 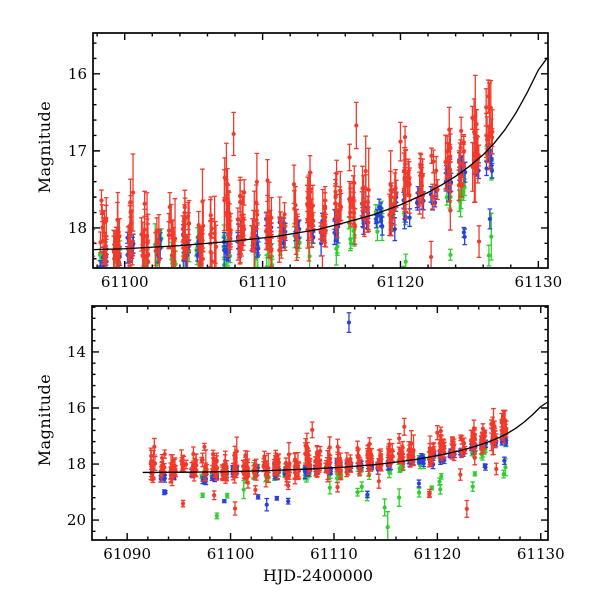 What do you see at coordinates (127, 554) in the screenshot?
I see `x-tick-label: 61090` at bounding box center [127, 554].